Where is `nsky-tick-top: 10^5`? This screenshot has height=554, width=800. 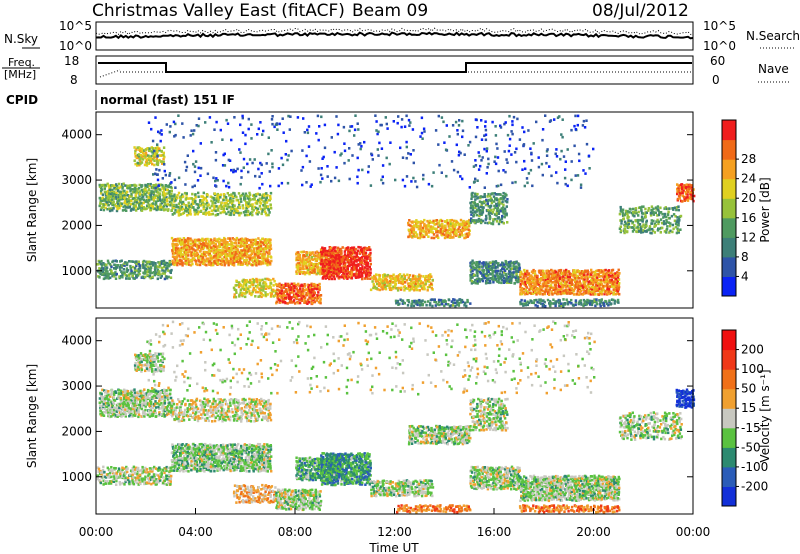
nsky-tick-top: 10^5 is located at coordinates (75, 26).